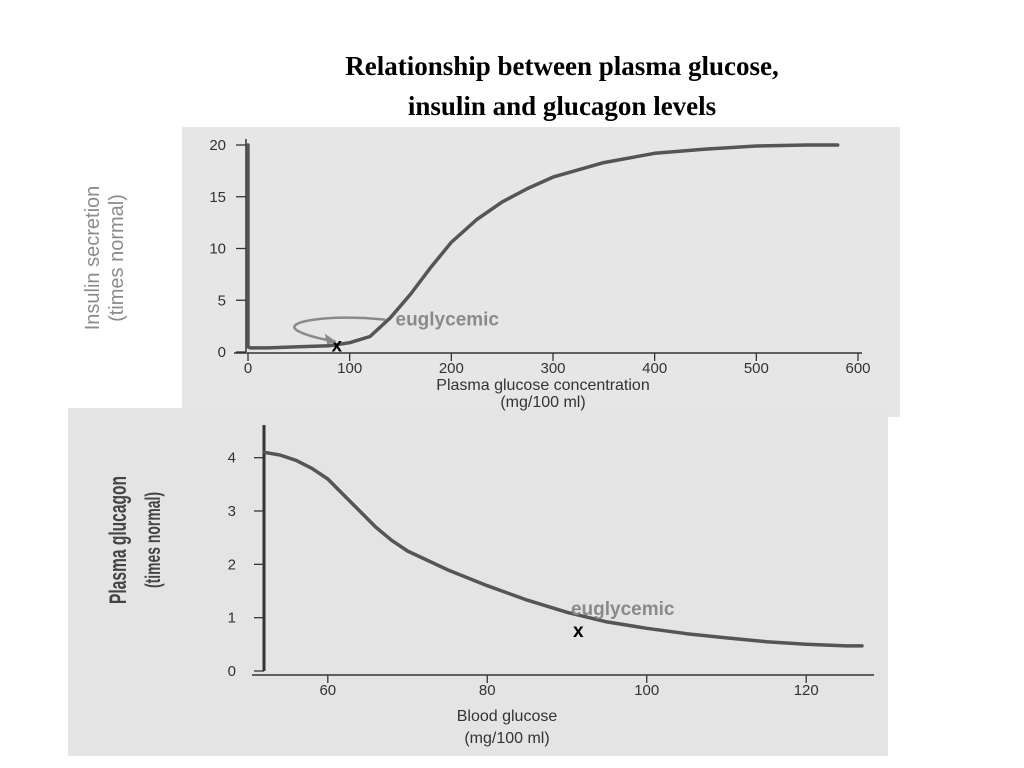 This screenshot has width=1024, height=768. I want to click on slide-title-line-1: Relationship between plasma glucose,, so click(562, 66).